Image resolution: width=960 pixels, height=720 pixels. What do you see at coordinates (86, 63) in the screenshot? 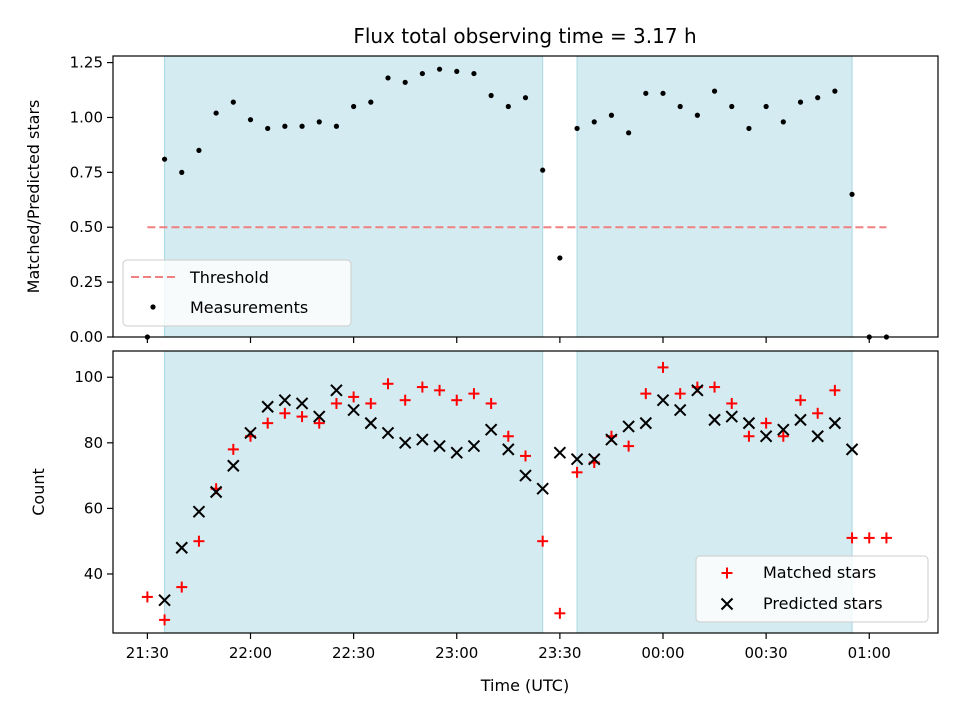
I see `top-y-tick-label: 1.25` at bounding box center [86, 63].